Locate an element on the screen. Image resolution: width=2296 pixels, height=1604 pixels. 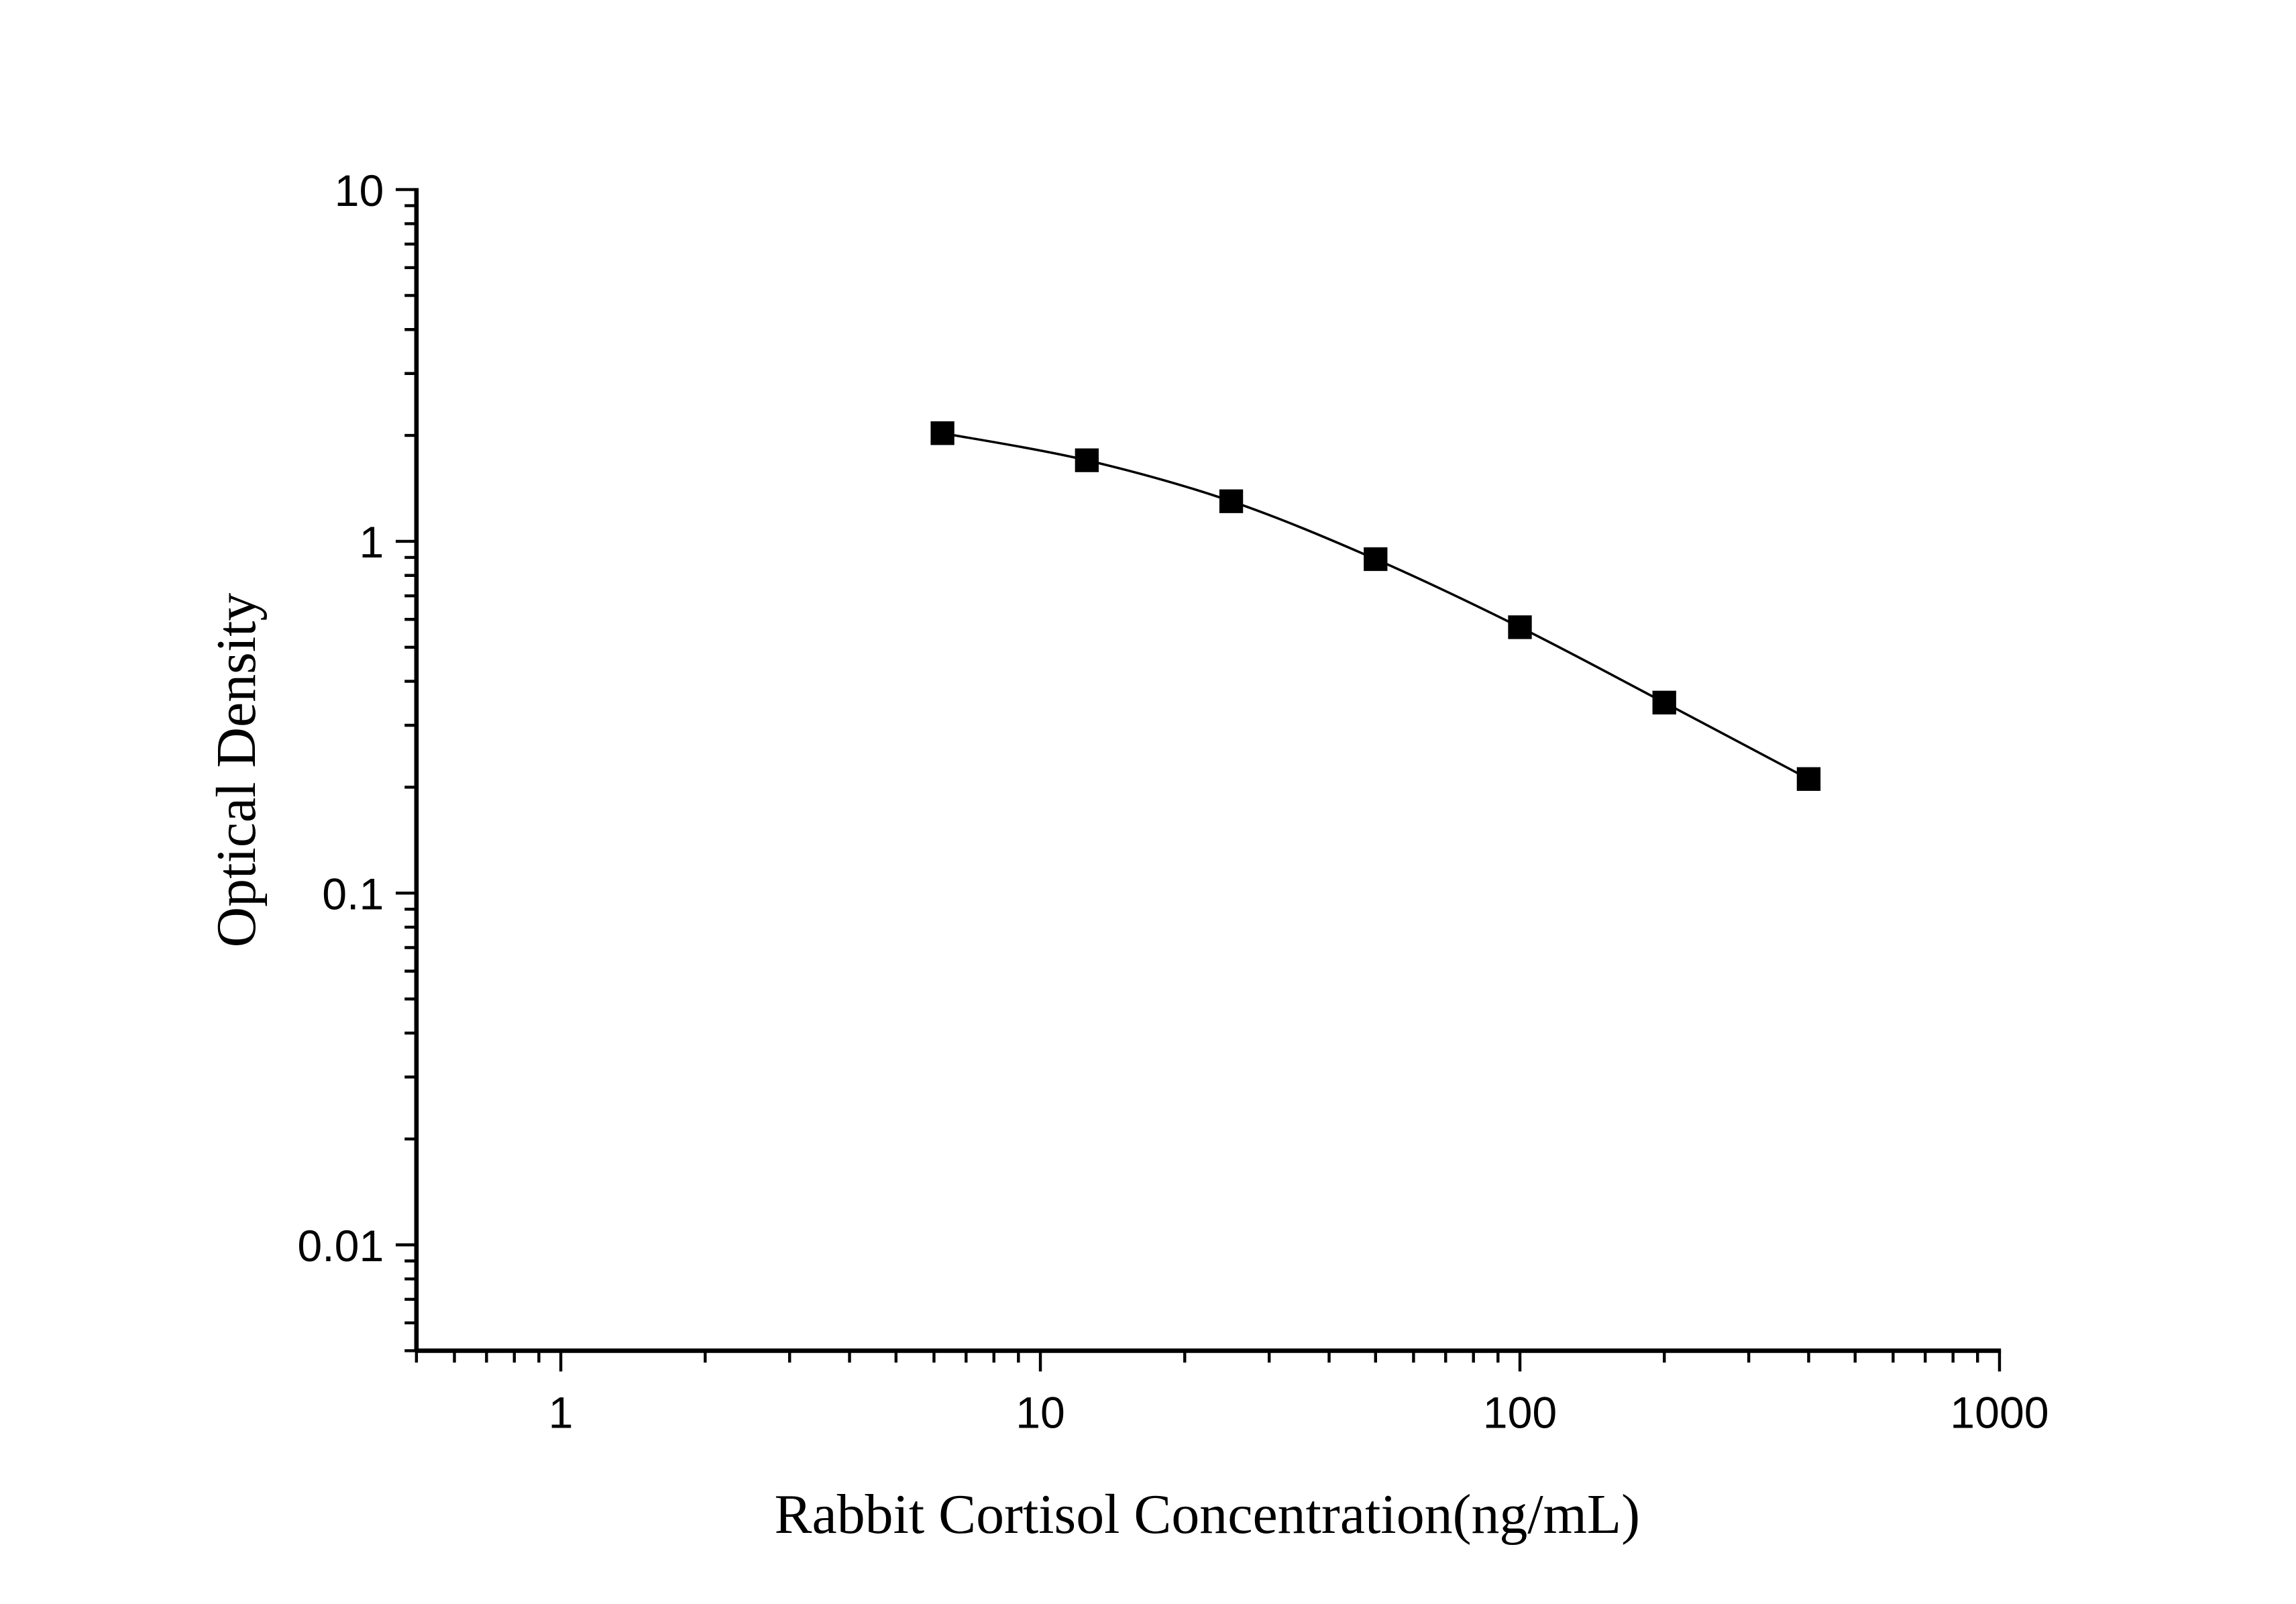
fit-curve is located at coordinates (1376, 605).